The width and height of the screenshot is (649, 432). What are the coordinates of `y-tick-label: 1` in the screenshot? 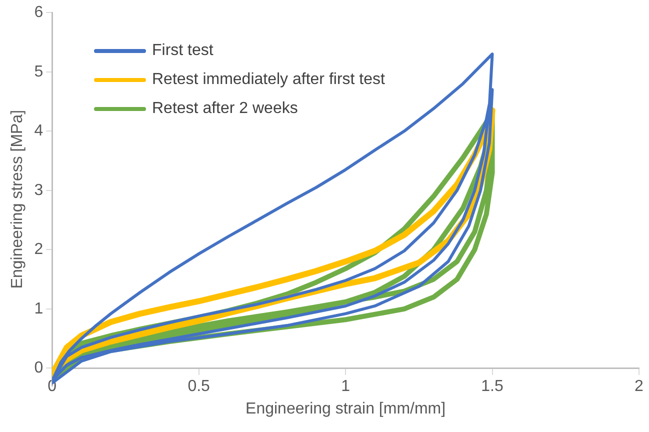 It's located at (39, 309).